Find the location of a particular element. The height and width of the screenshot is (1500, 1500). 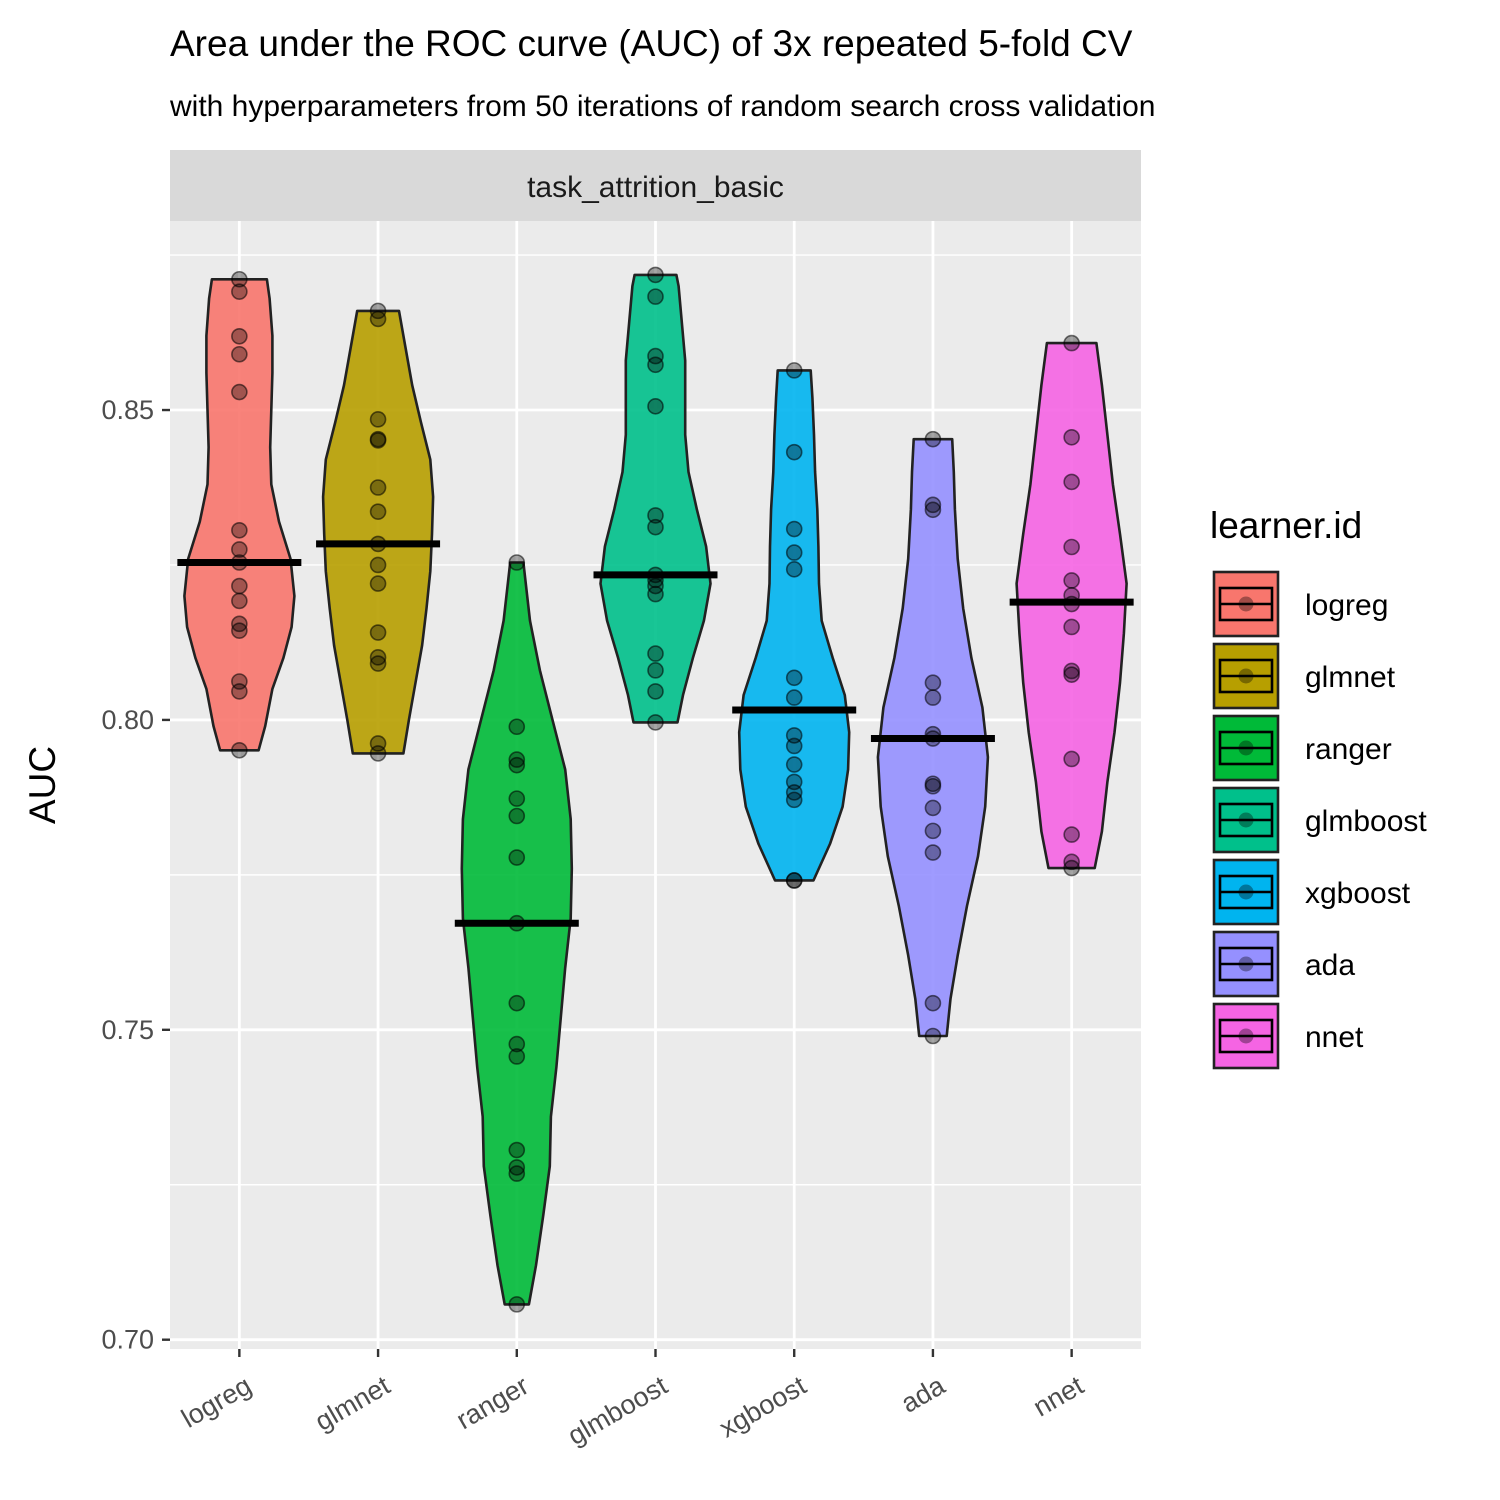

legend-label: glmboost is located at coordinates (1366, 821).